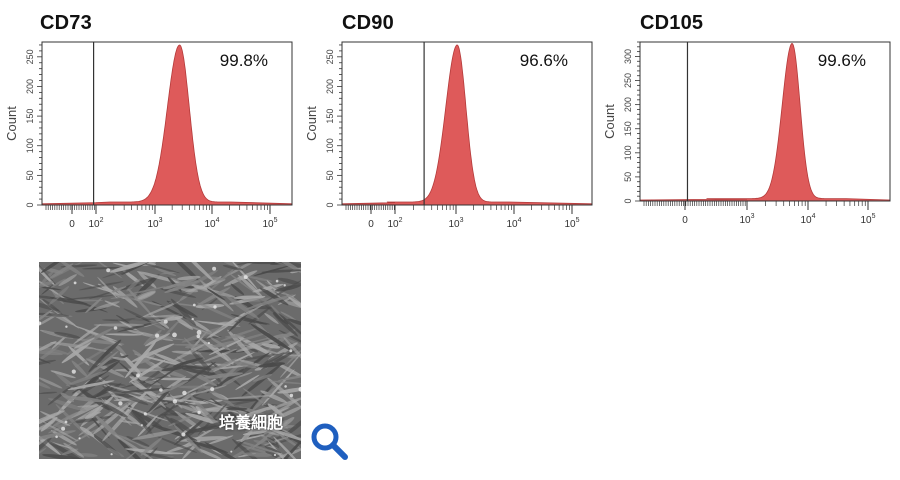 The image size is (900, 480). What do you see at coordinates (571, 223) in the screenshot?
I see `x-tick-label: 10⁵` at bounding box center [571, 223].